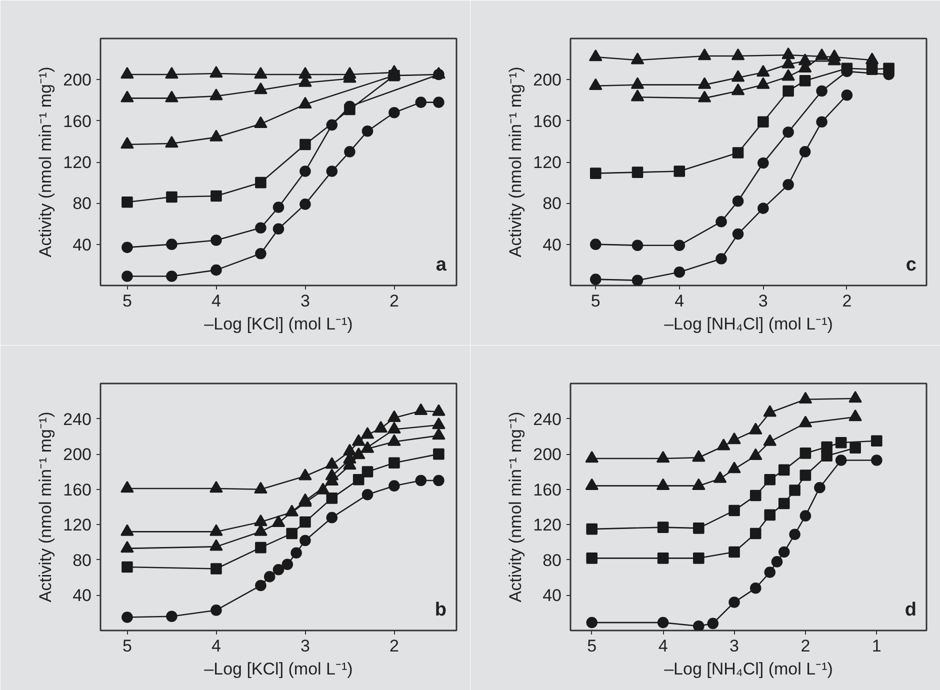  Describe the element at coordinates (440, 610) in the screenshot. I see `annotation: b` at that location.